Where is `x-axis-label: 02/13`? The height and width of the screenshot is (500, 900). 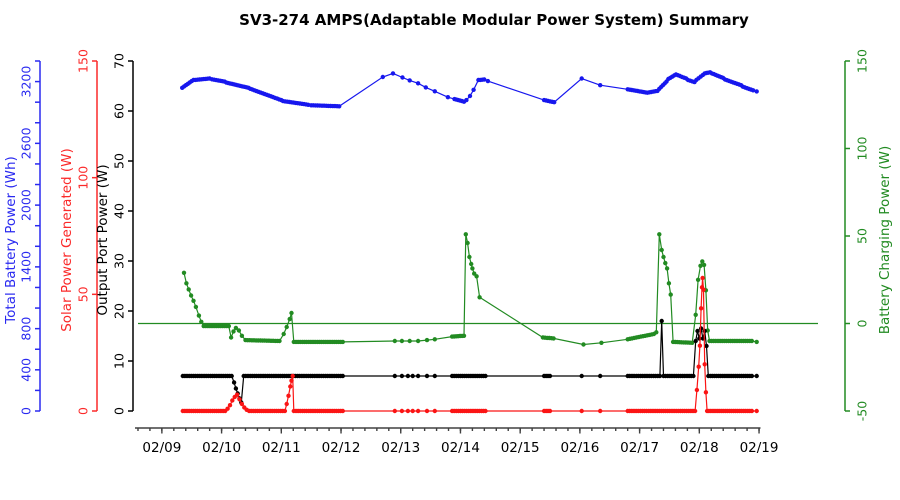 x-axis-label: 02/13 is located at coordinates (400, 448).